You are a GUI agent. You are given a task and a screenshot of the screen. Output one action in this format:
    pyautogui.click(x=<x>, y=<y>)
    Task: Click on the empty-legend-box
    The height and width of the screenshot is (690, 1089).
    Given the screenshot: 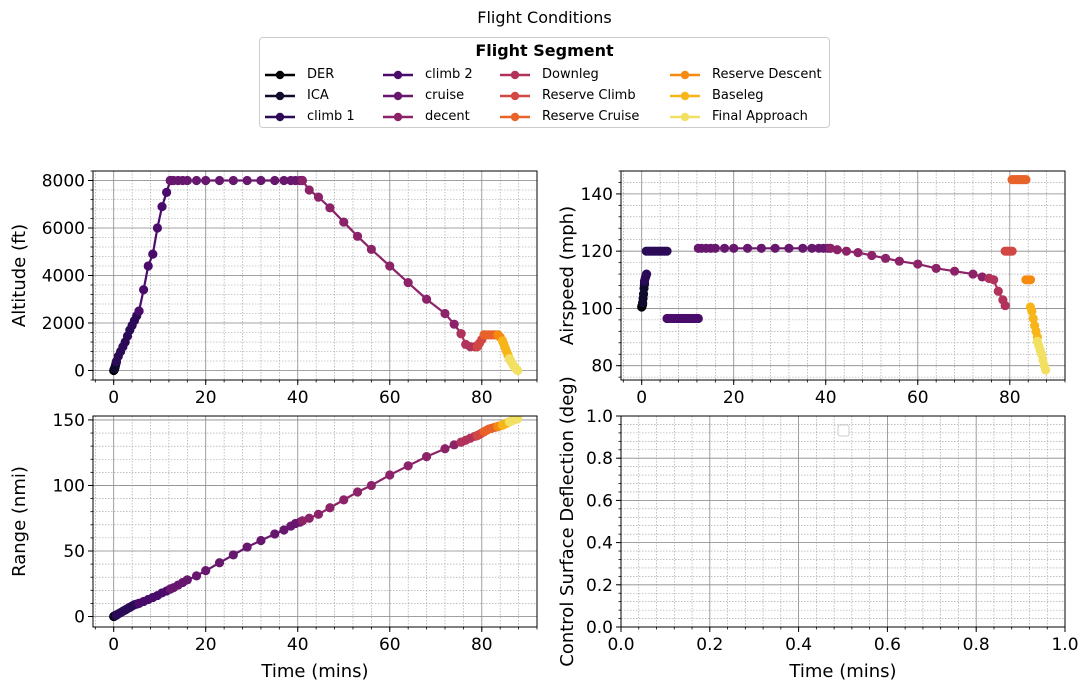 What is the action you would take?
    pyautogui.click(x=843, y=430)
    